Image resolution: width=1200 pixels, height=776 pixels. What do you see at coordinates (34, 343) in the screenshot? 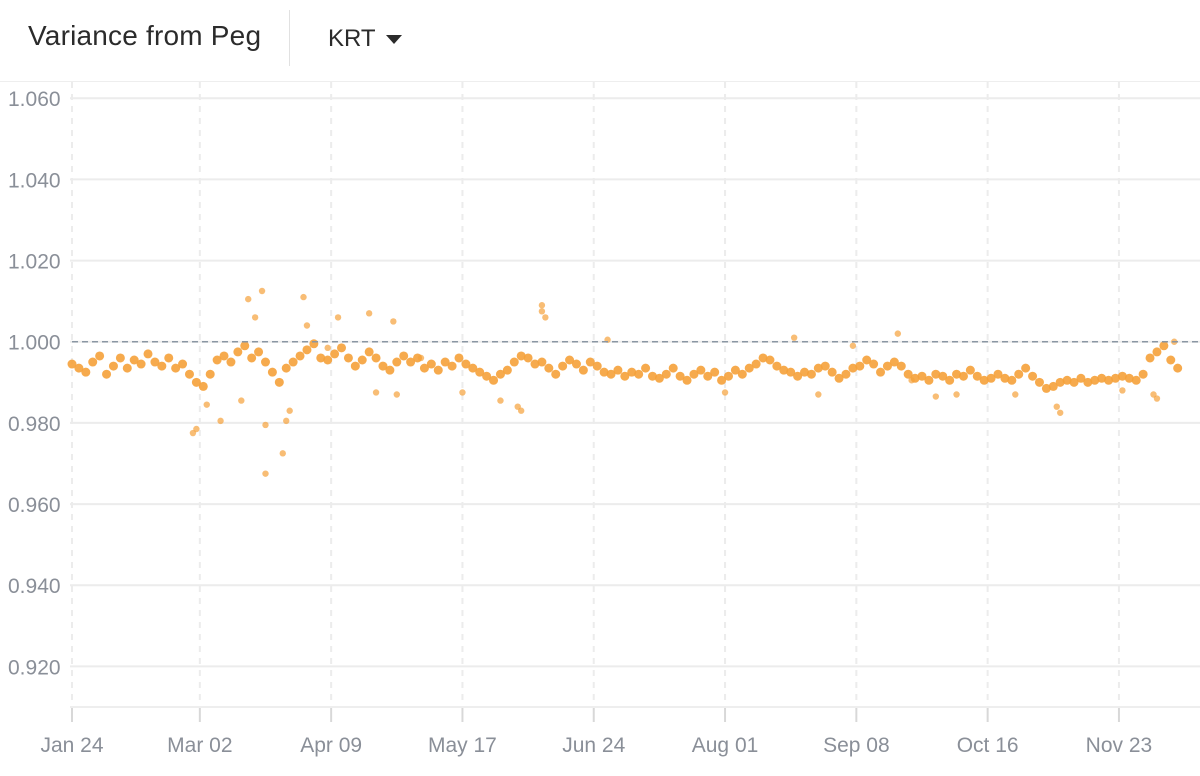
I see `y-tick-label: 1.000` at bounding box center [34, 343].